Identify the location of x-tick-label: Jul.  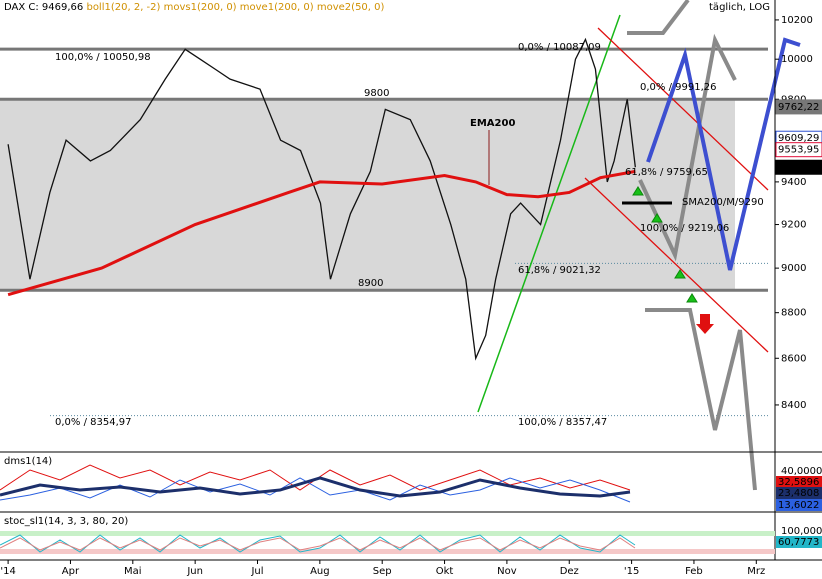
(256, 571).